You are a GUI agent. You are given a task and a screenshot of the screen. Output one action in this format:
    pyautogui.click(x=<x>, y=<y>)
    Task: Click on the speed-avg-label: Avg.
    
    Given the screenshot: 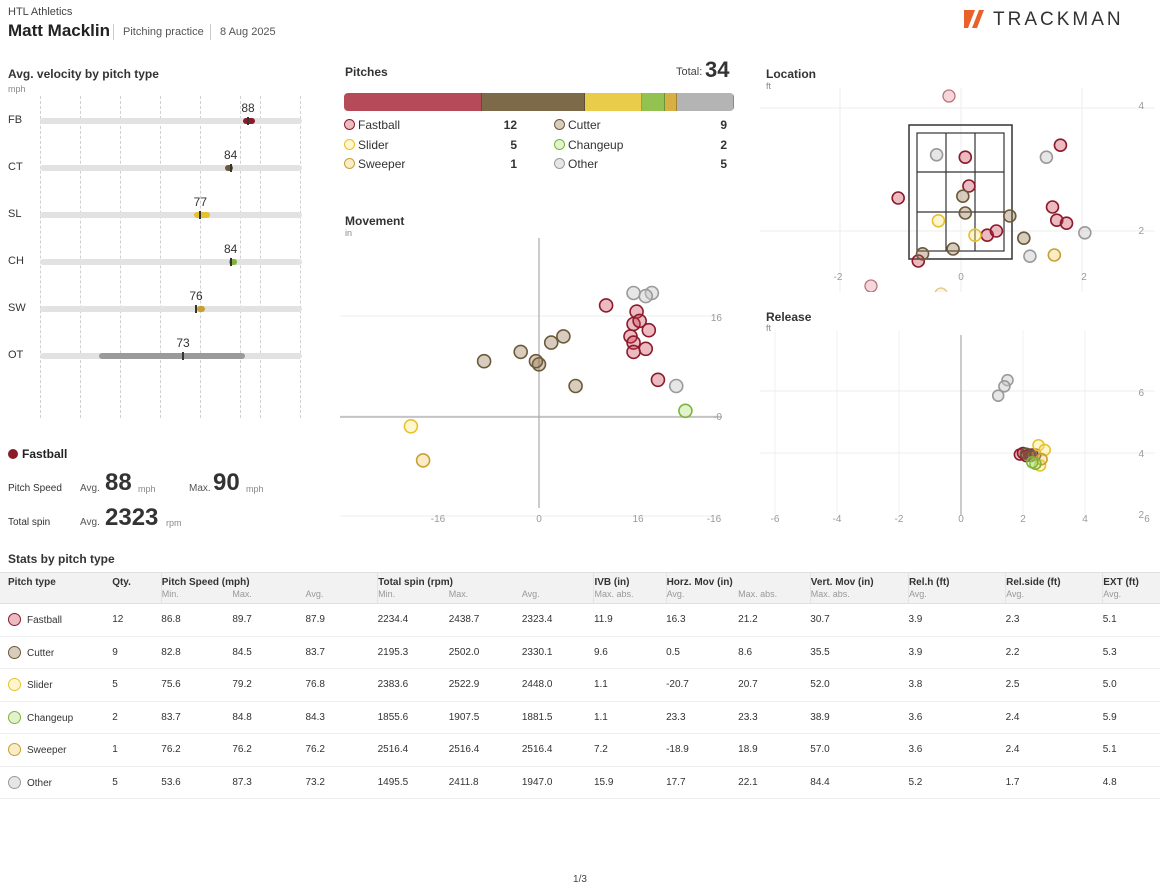 What is the action you would take?
    pyautogui.click(x=90, y=488)
    